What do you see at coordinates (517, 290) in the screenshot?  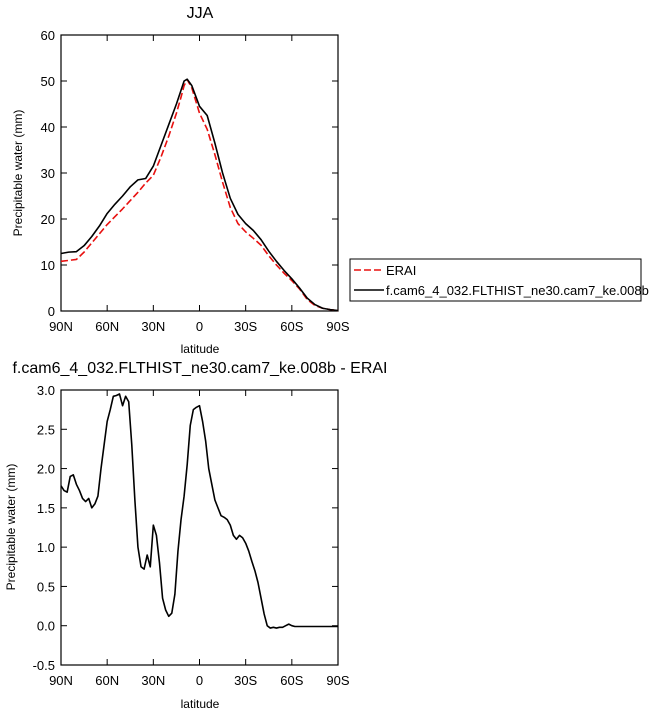 I see `legend-label-model: f.cam6_4_032.FLTHIST_ne30.cam7_ke.008b` at bounding box center [517, 290].